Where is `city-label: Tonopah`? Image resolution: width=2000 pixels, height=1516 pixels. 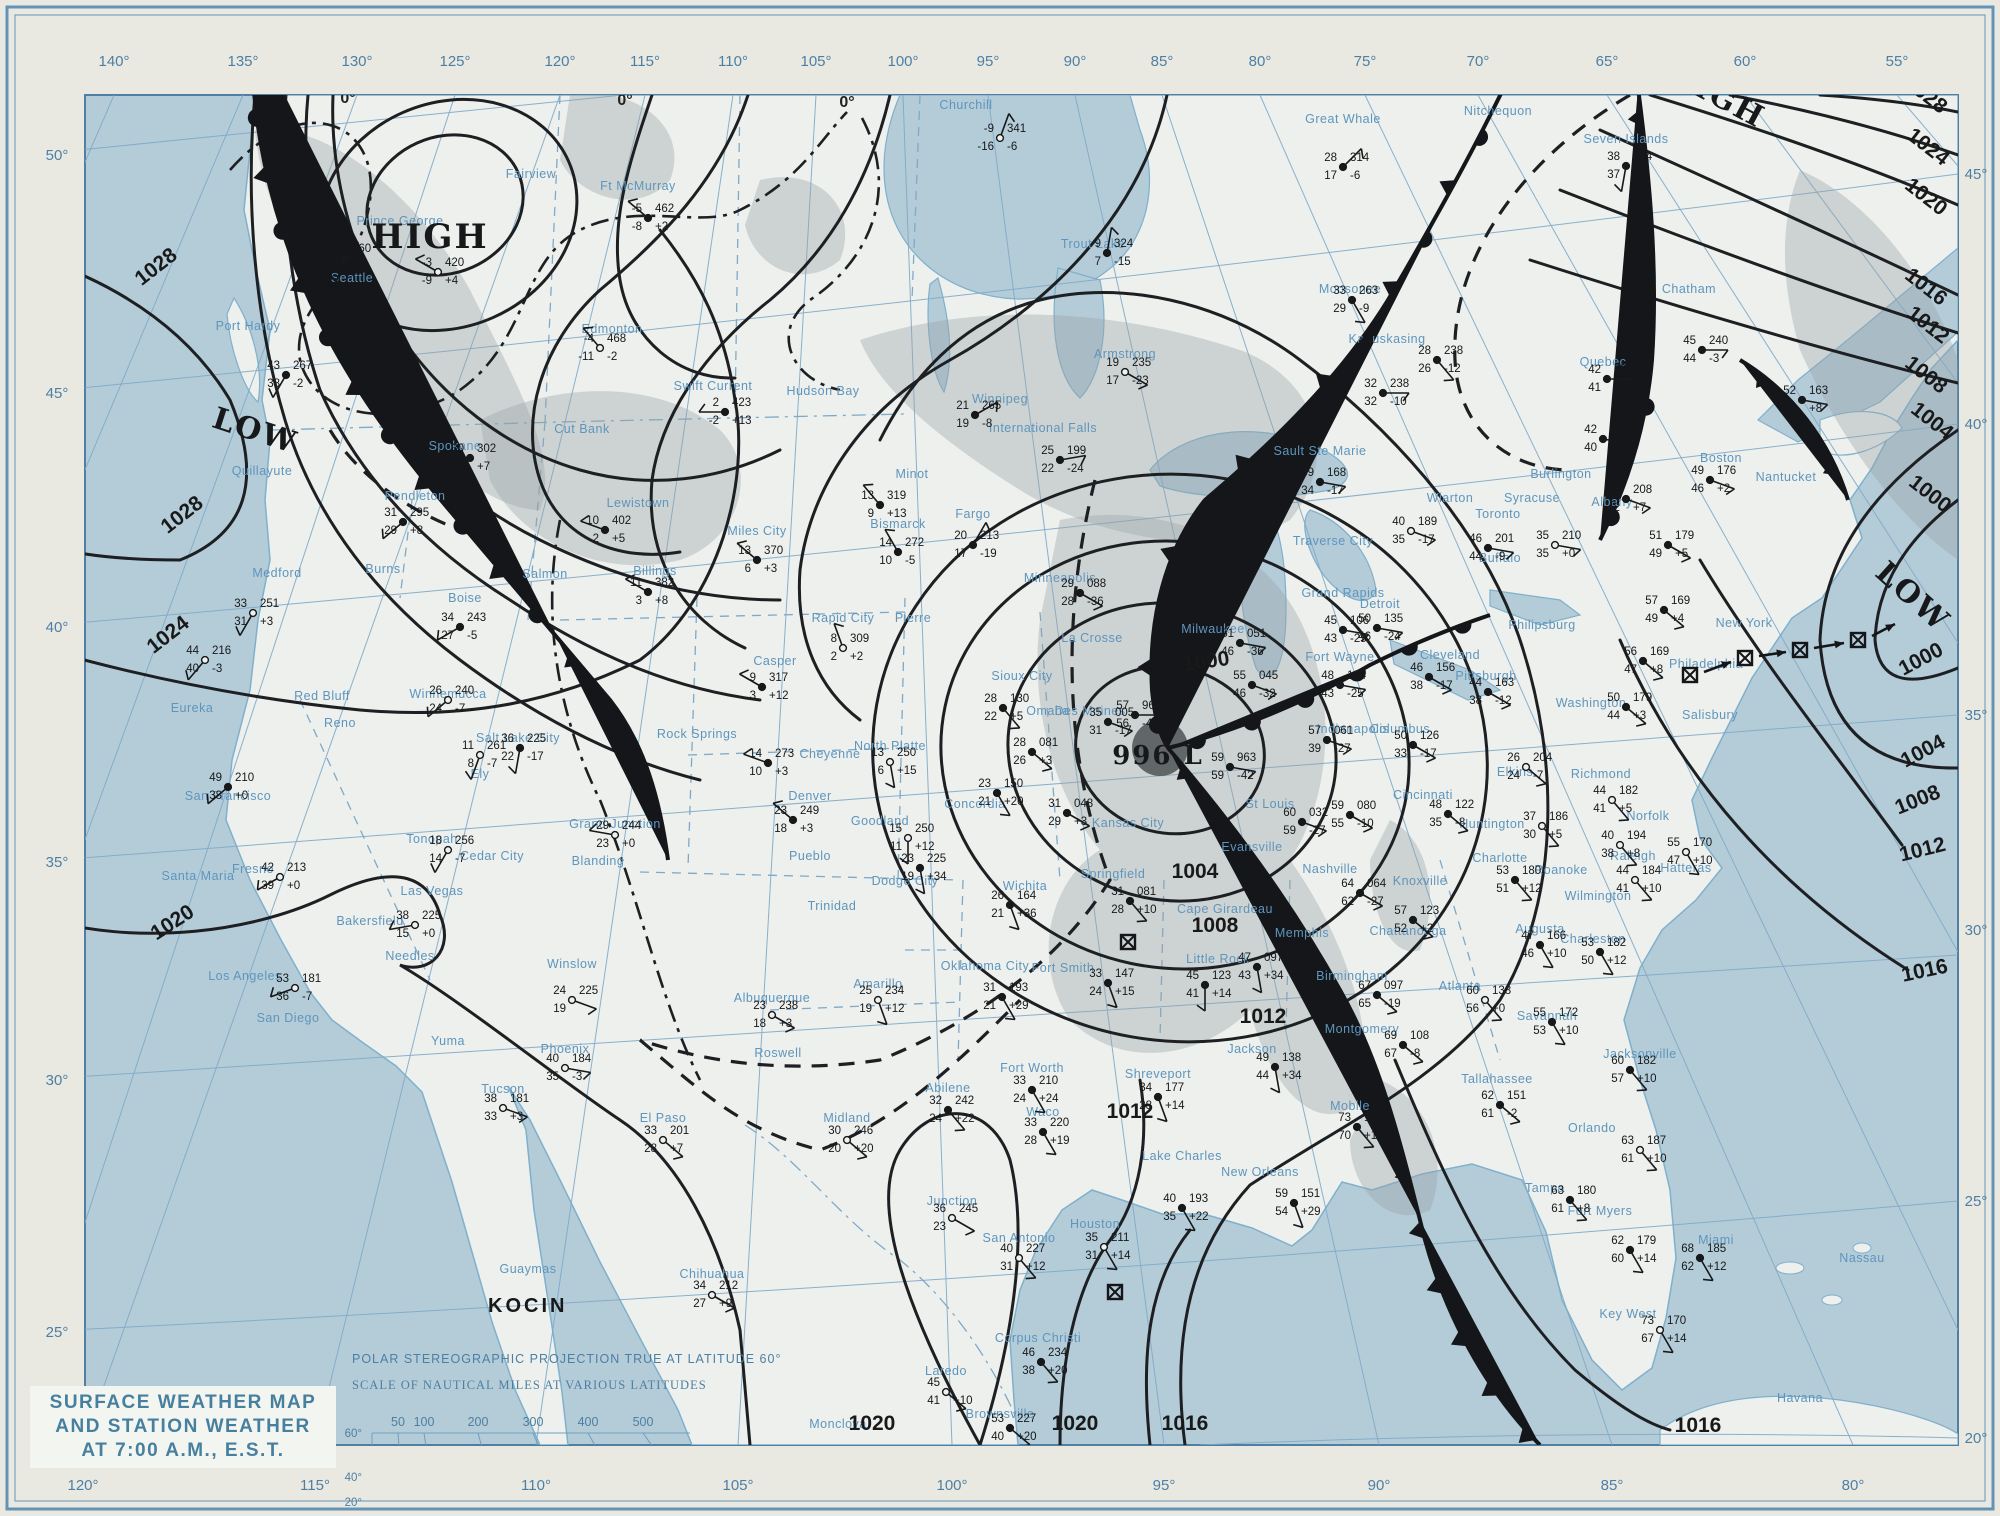
city-label: Tonopah is located at coordinates (431, 839).